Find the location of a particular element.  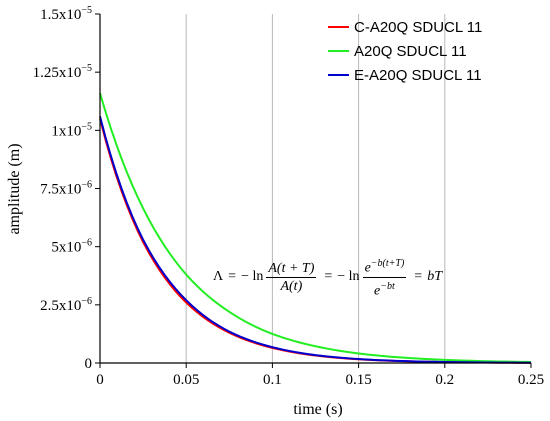

x-tick-label-2: 0.1 is located at coordinates (272, 380).